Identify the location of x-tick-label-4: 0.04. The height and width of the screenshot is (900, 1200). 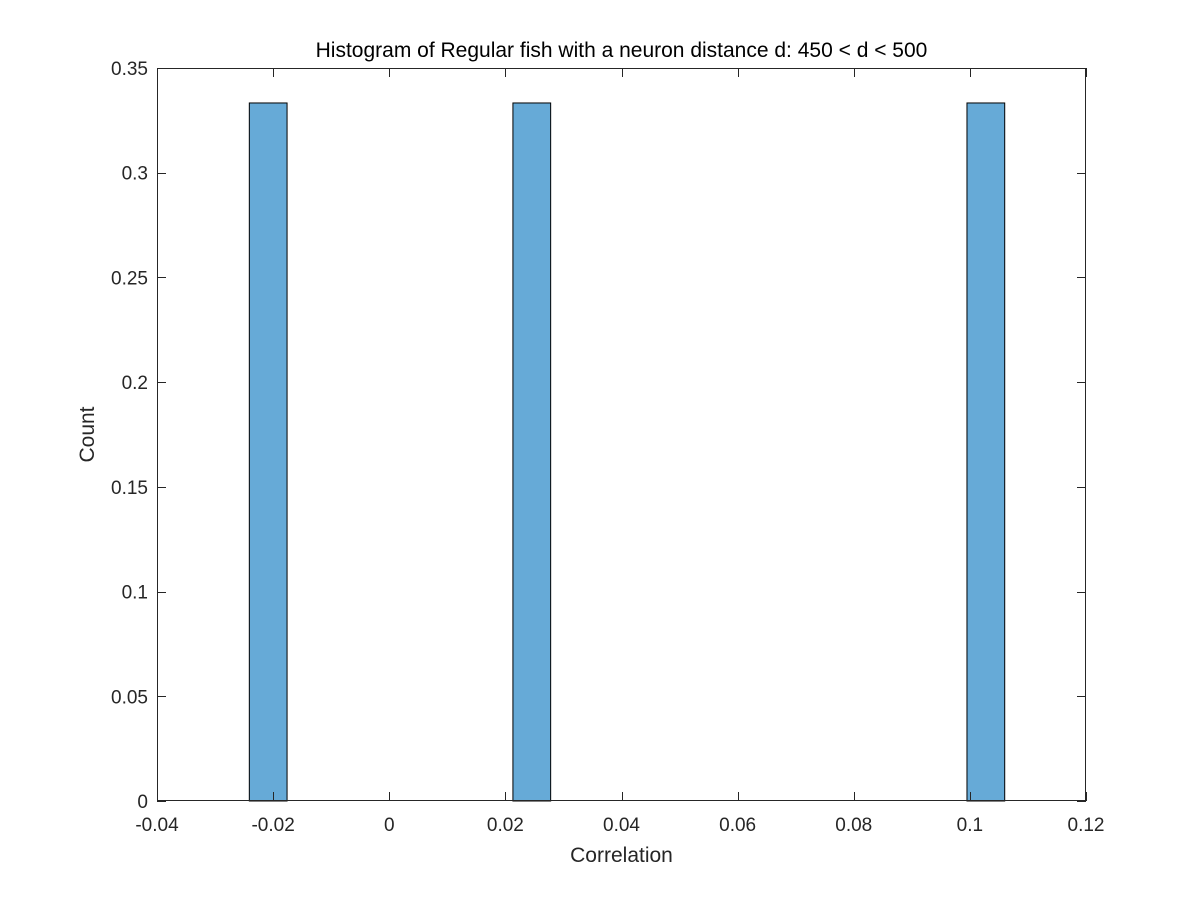
(621, 825).